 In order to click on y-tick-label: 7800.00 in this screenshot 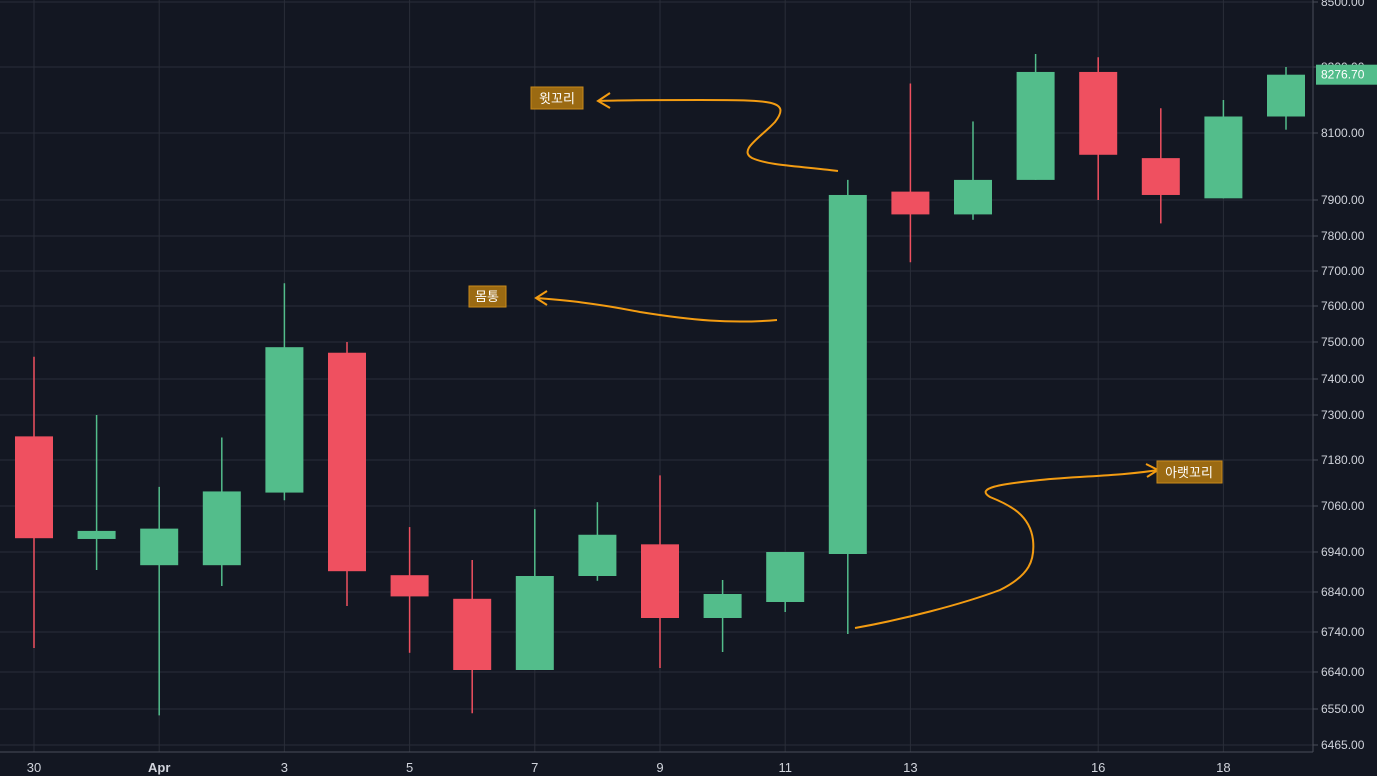, I will do `click(1343, 236)`.